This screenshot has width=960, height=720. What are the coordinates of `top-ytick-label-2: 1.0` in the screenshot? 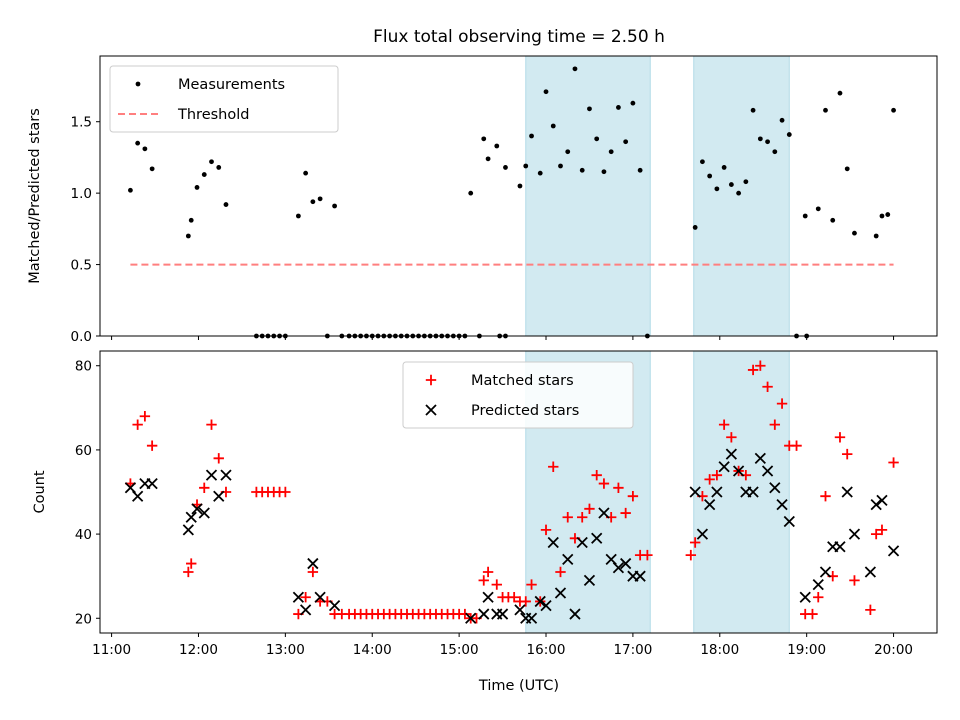 It's located at (81, 194).